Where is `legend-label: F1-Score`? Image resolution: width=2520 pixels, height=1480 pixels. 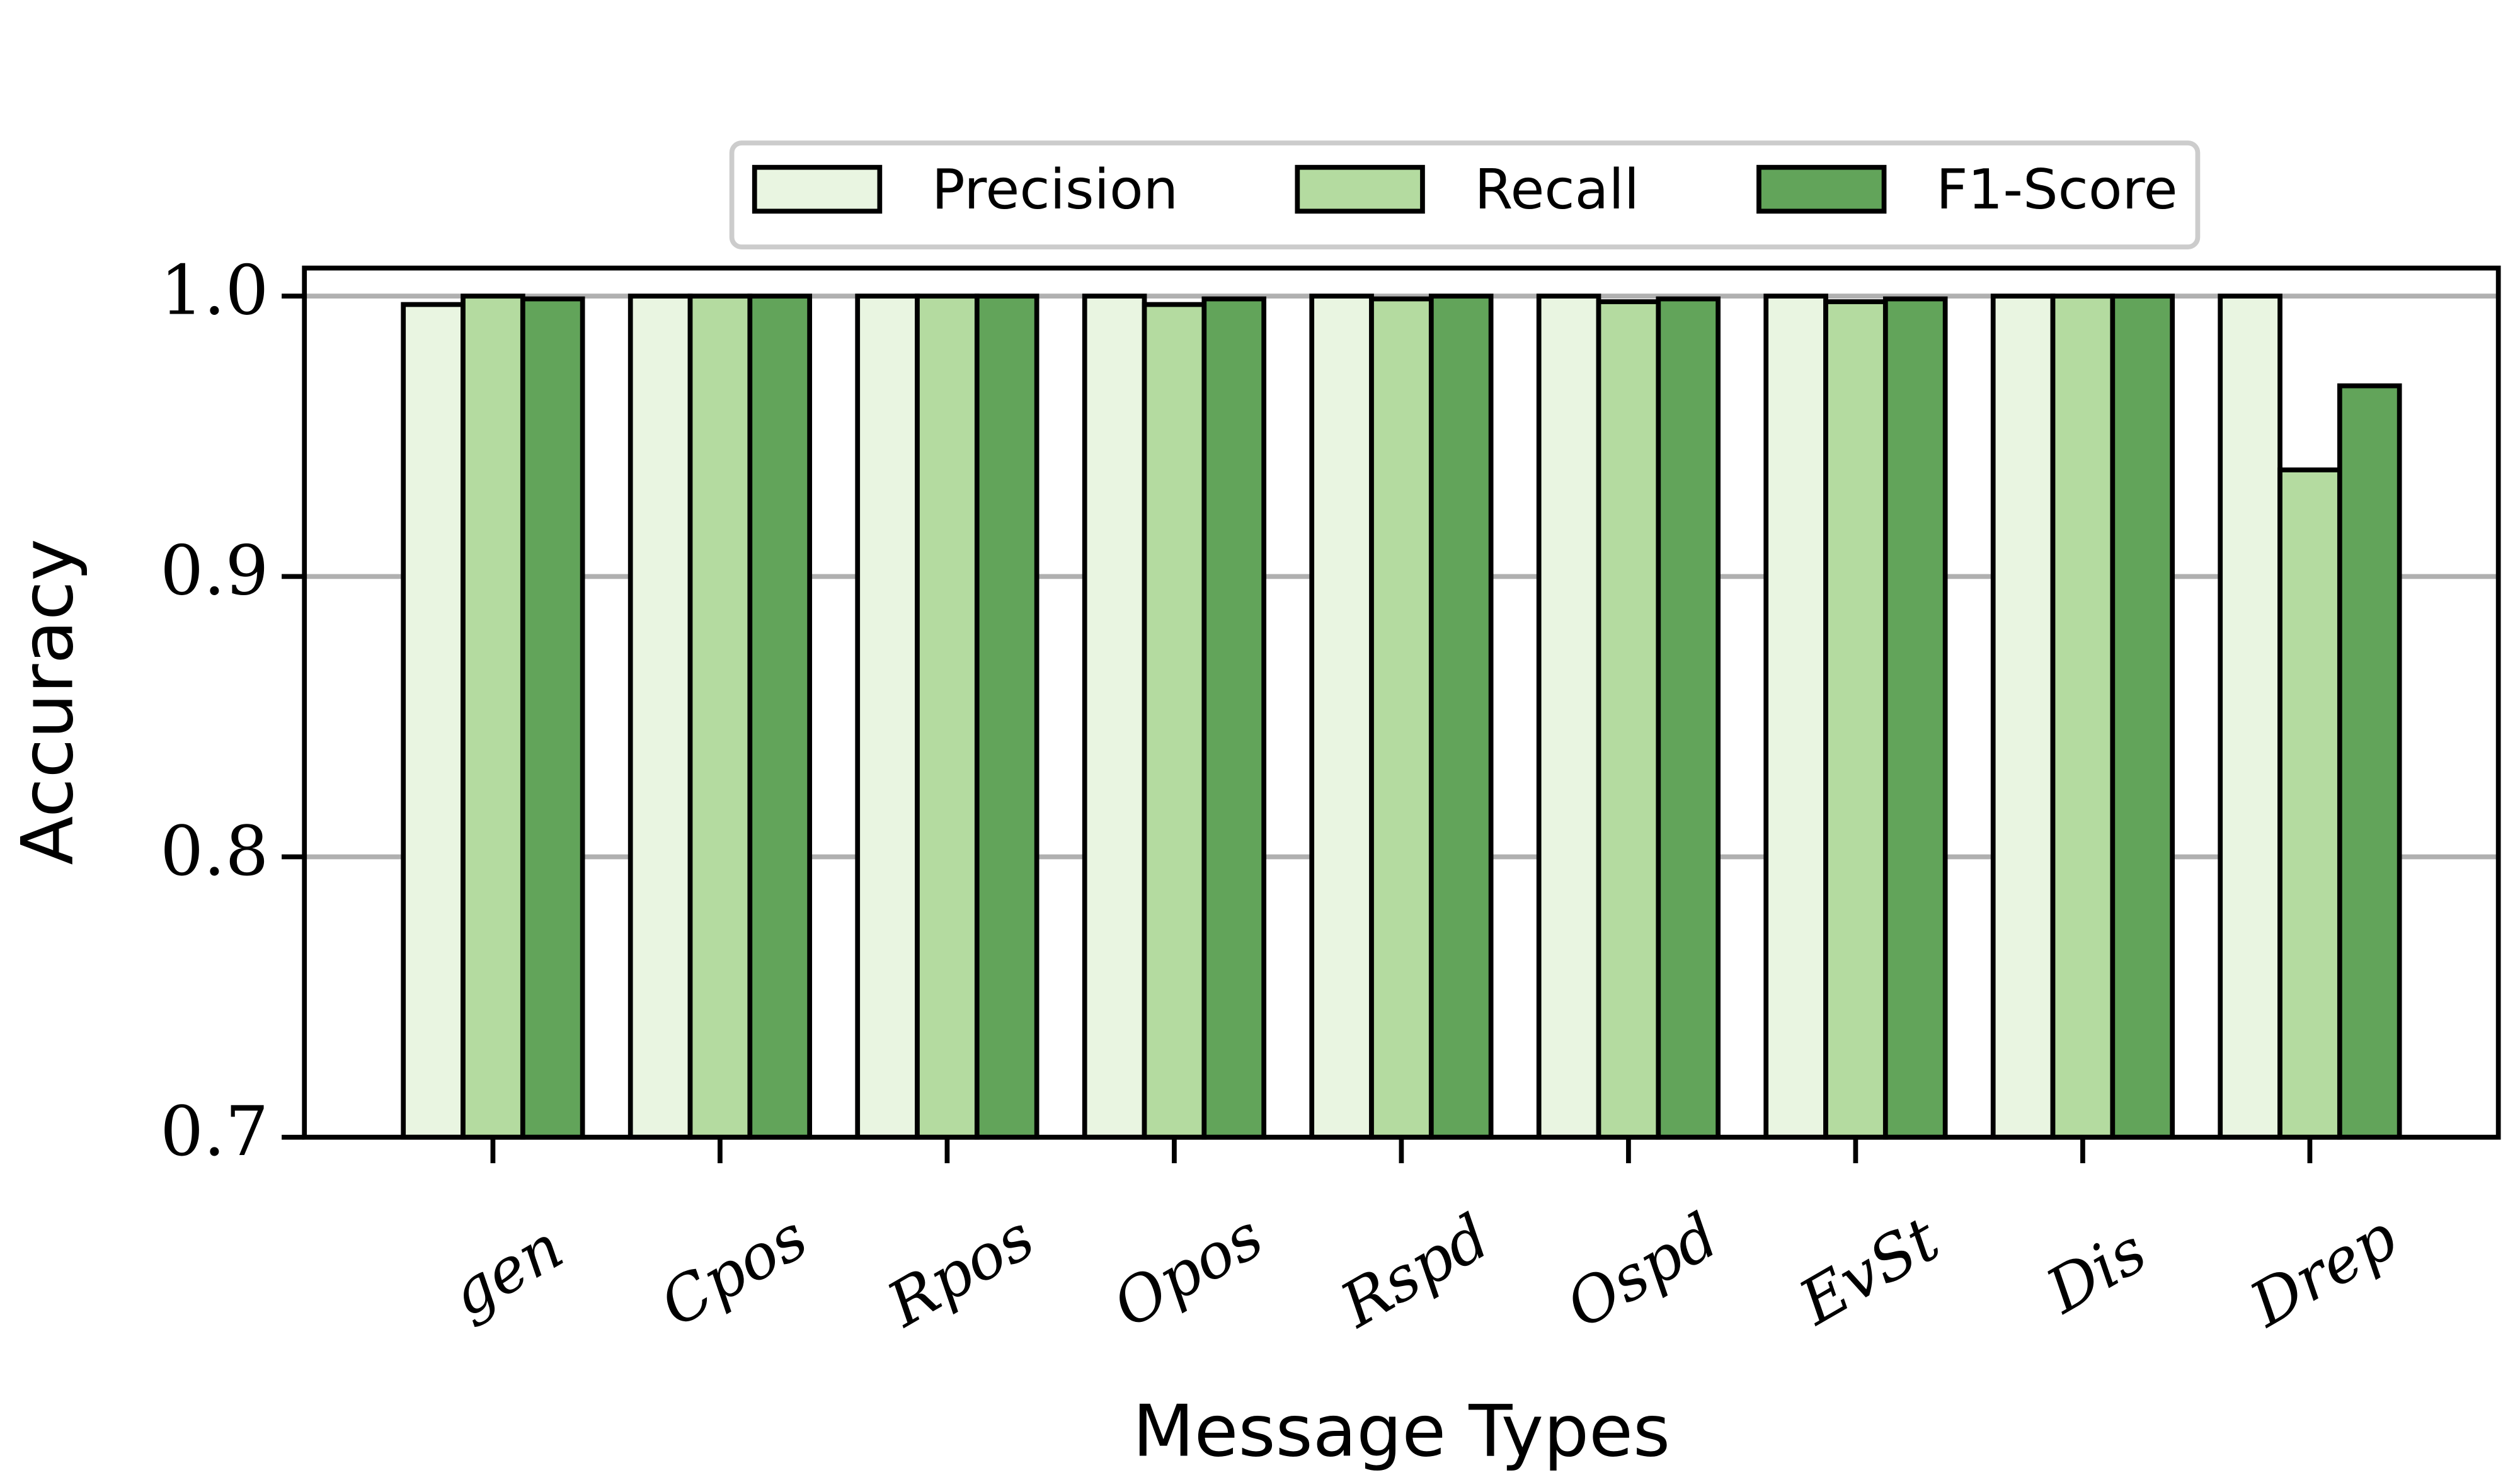 legend-label: F1-Score is located at coordinates (2056, 190).